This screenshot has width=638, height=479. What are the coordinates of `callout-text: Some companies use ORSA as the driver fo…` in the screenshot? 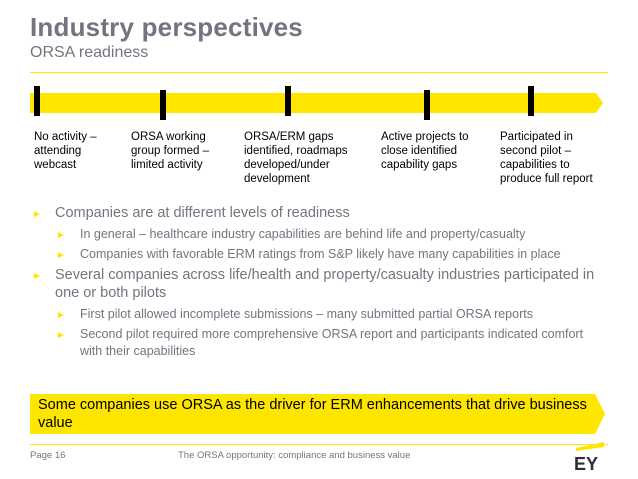 It's located at (312, 414).